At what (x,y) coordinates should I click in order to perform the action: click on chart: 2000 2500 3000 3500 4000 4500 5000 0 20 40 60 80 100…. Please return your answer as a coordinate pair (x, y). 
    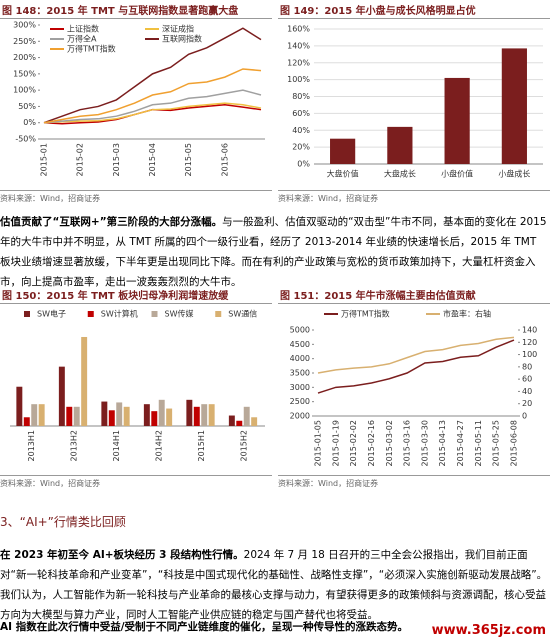
    Looking at the image, I should click on (414, 388).